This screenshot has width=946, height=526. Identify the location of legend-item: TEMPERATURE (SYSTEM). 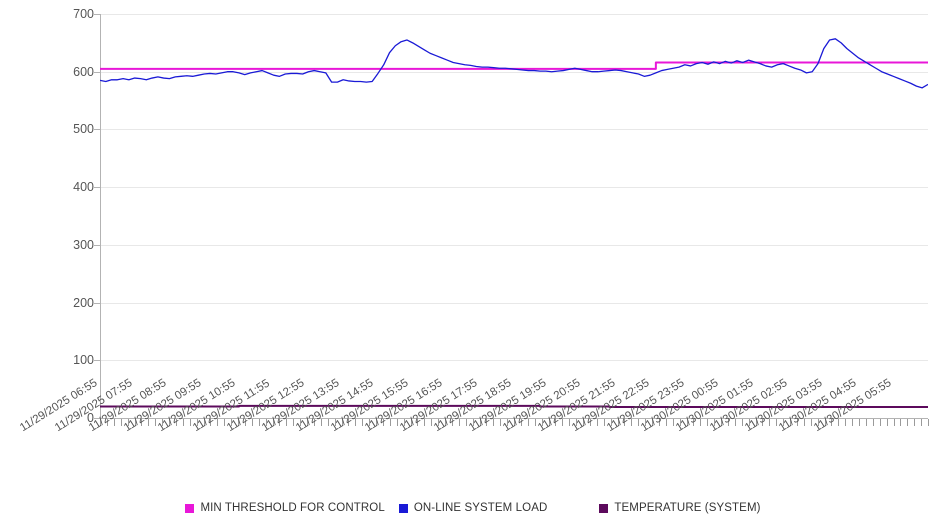
(679, 508).